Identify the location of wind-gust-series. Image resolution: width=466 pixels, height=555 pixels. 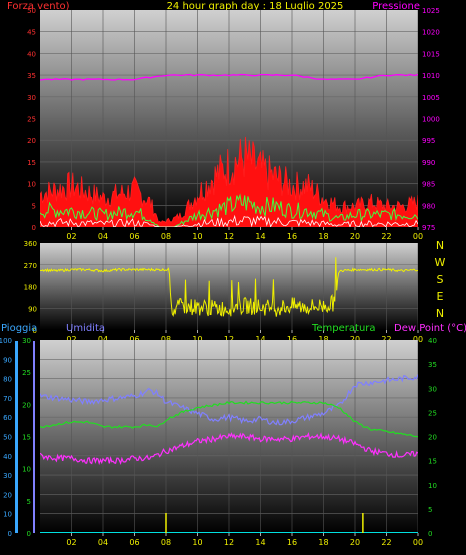
(229, 181).